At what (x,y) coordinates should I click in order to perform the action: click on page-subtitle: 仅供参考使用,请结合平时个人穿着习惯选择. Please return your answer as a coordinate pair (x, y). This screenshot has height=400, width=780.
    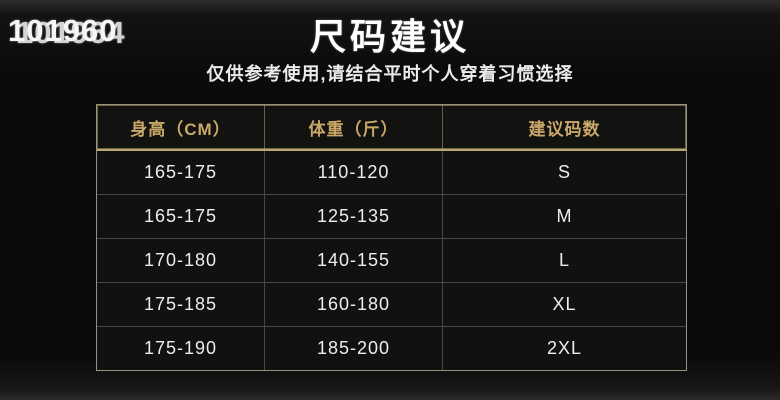
    Looking at the image, I should click on (390, 74).